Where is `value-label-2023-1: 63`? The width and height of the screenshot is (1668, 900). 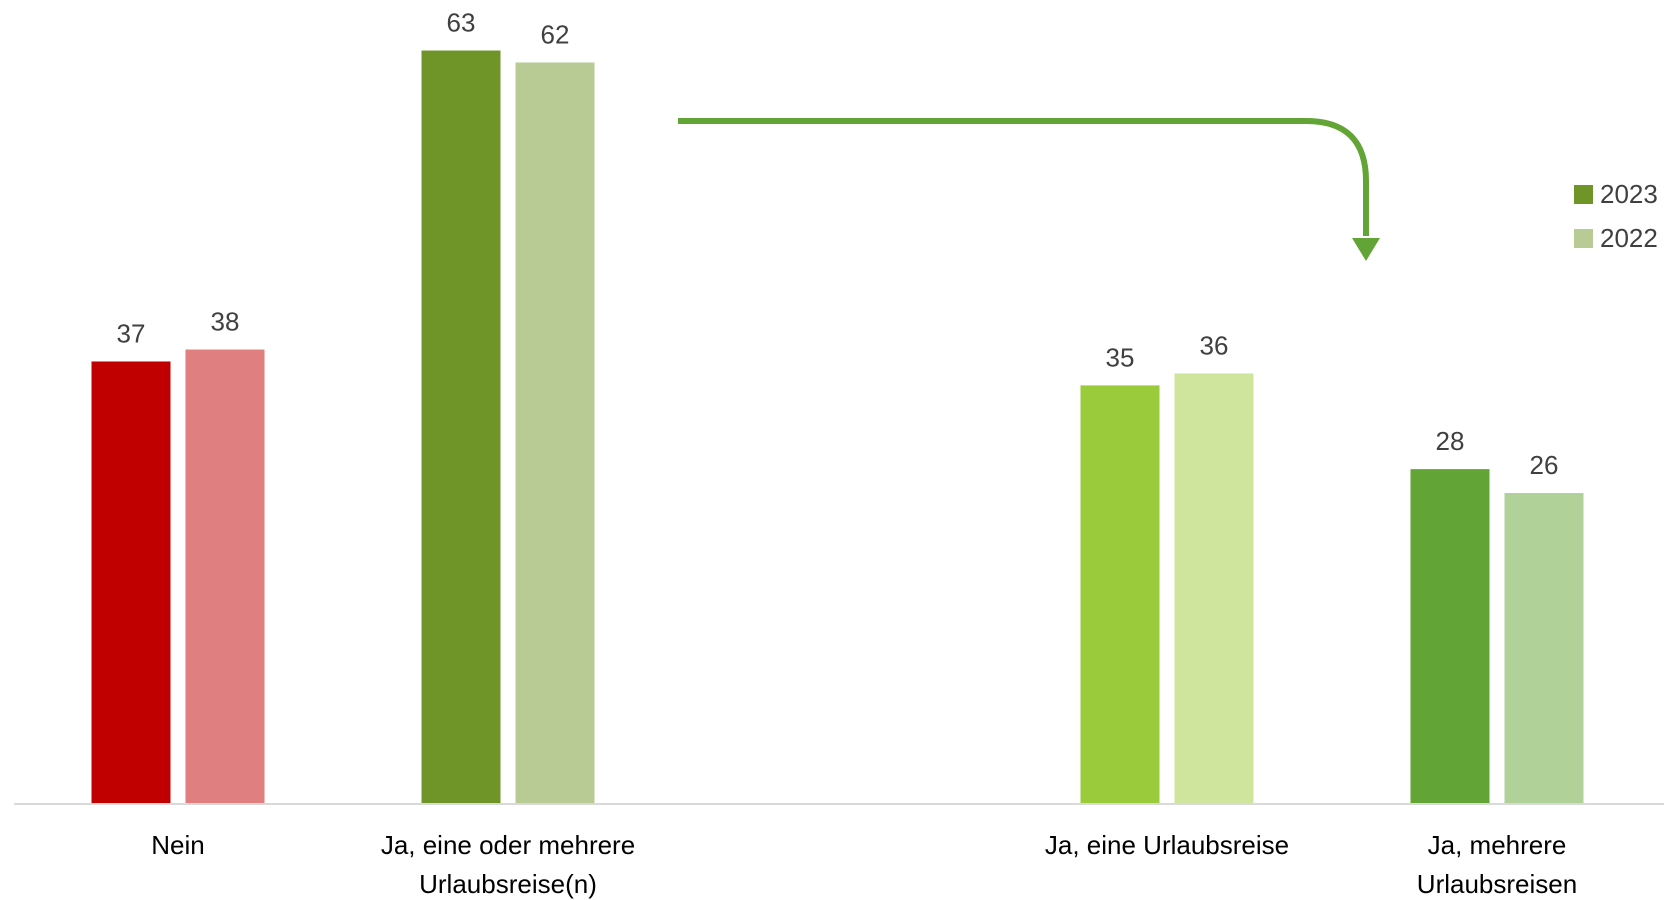 value-label-2023-1: 63 is located at coordinates (461, 23).